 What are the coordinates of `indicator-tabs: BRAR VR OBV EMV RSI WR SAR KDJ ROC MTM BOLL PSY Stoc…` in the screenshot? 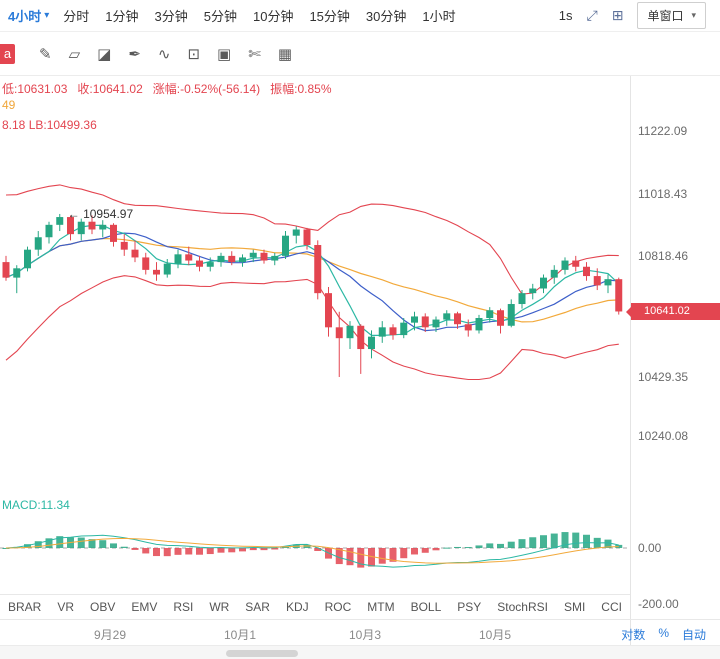 It's located at (315, 607).